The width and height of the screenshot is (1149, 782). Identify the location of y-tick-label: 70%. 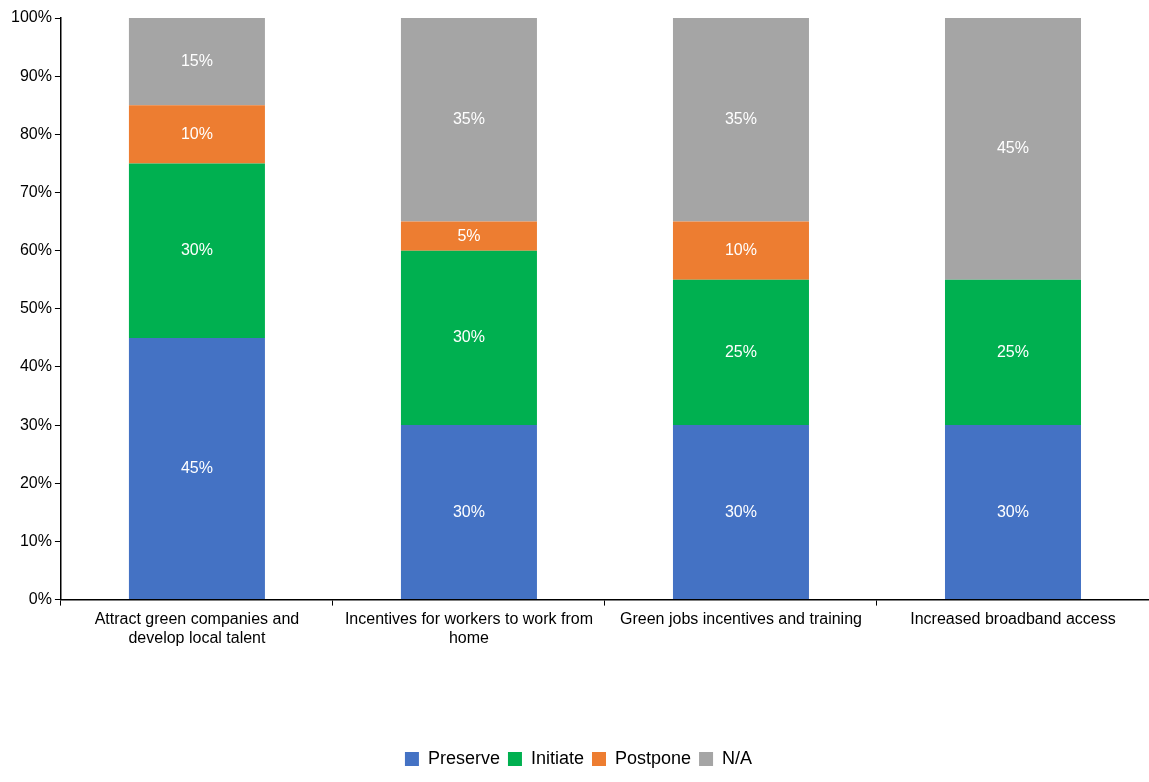
(35, 191).